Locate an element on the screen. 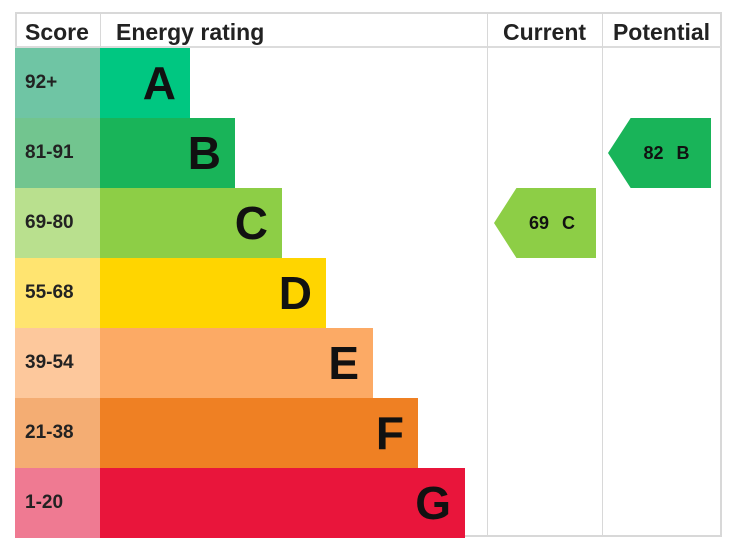 This screenshot has height=550, width=733. score-range-g: 1-20 is located at coordinates (57, 503).